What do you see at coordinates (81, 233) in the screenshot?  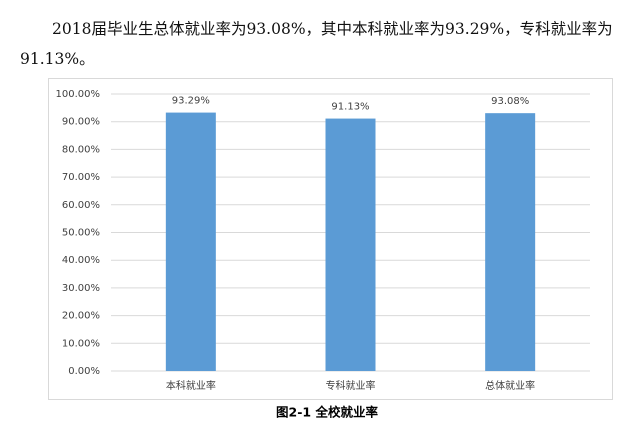 I see `y-tick-label: 50.00%` at bounding box center [81, 233].